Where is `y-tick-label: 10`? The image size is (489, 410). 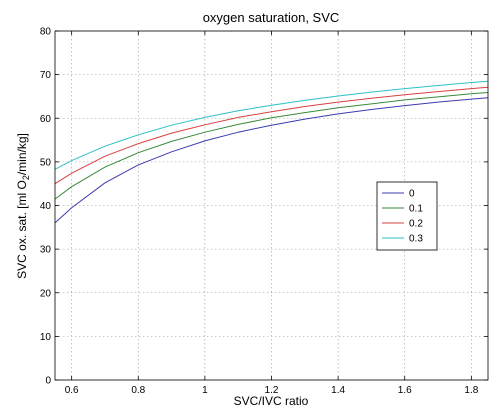 y-tick-label: 10 is located at coordinates (46, 337).